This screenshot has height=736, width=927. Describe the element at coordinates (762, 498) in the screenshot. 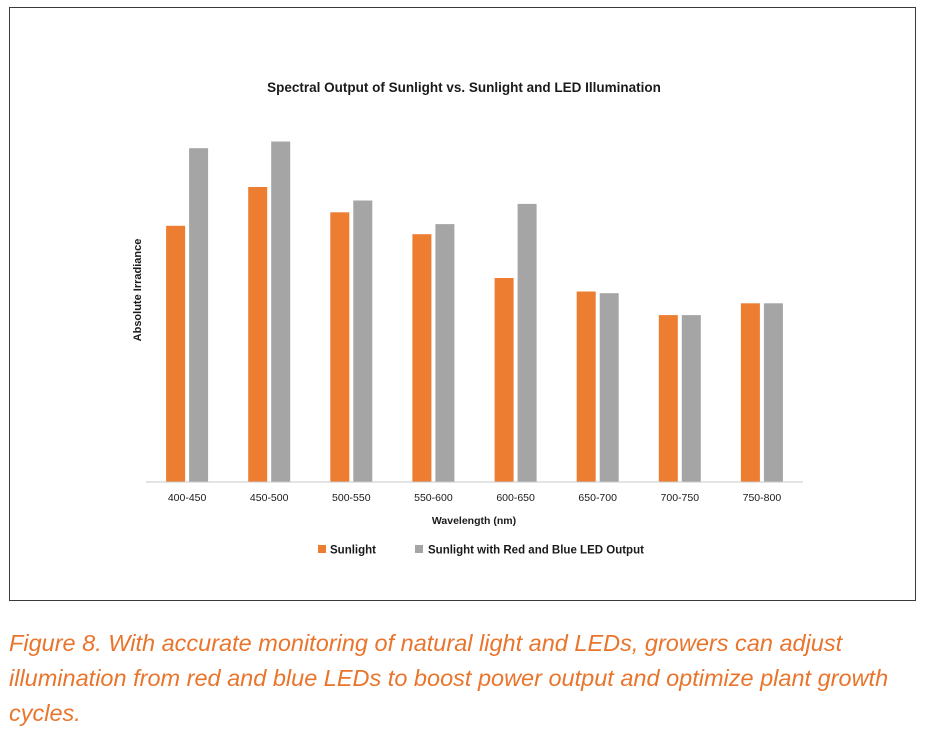

I see `x-tick-label: 750-800` at that location.